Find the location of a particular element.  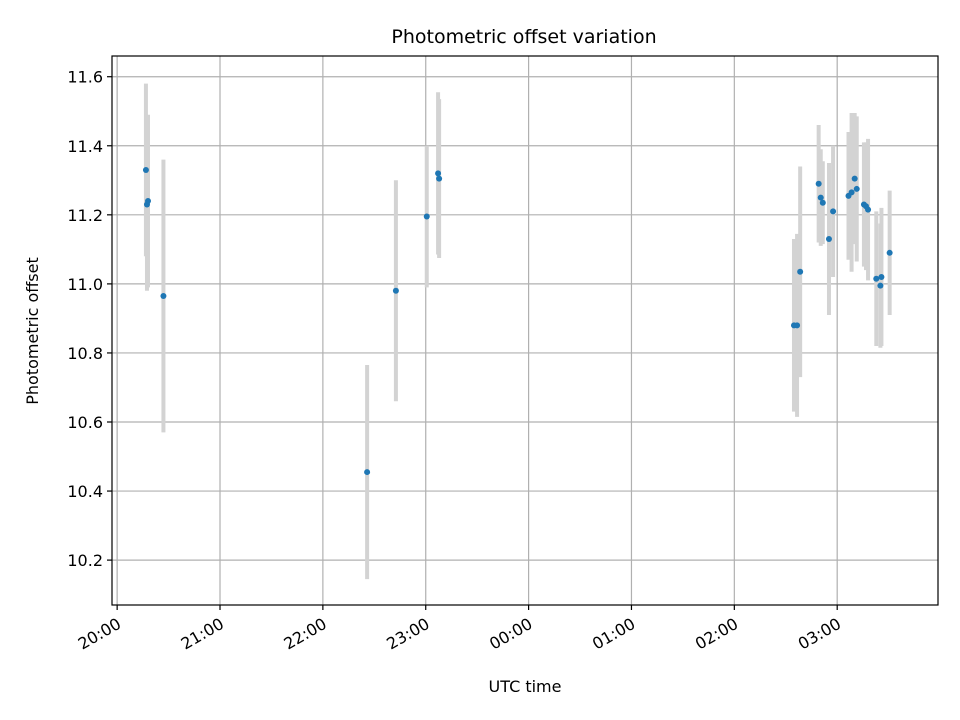

y-axis-label: Photometric offset is located at coordinates (32, 331).